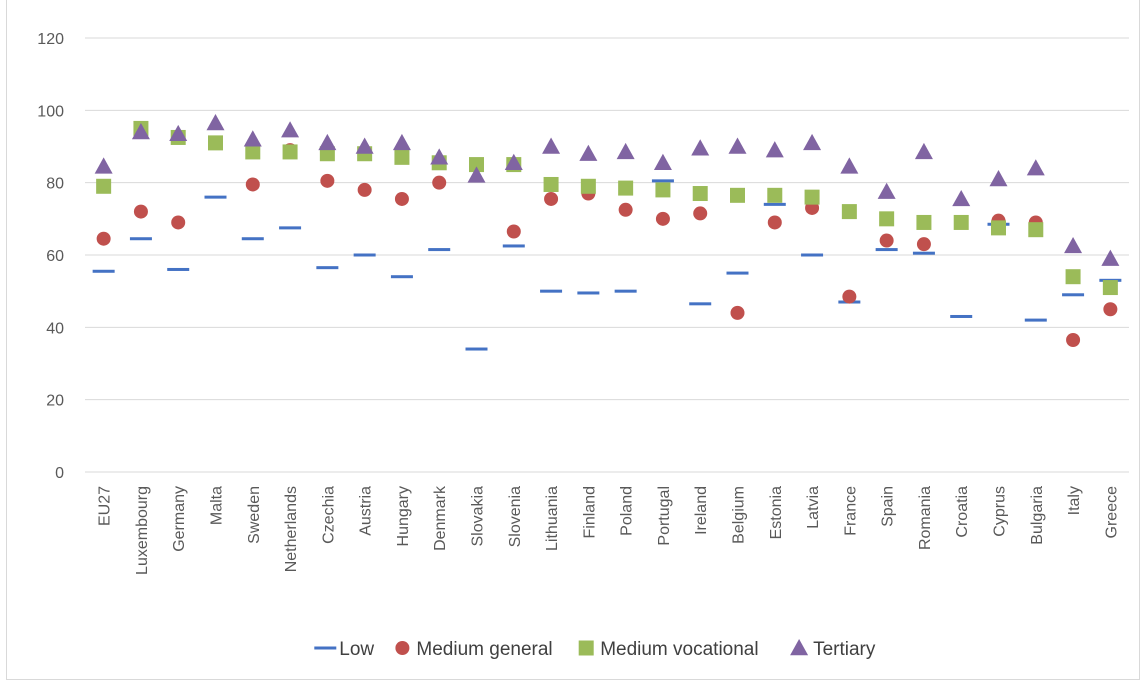 This screenshot has height=682, width=1148. What do you see at coordinates (478, 516) in the screenshot?
I see `x-tick-label: Slovakia` at bounding box center [478, 516].